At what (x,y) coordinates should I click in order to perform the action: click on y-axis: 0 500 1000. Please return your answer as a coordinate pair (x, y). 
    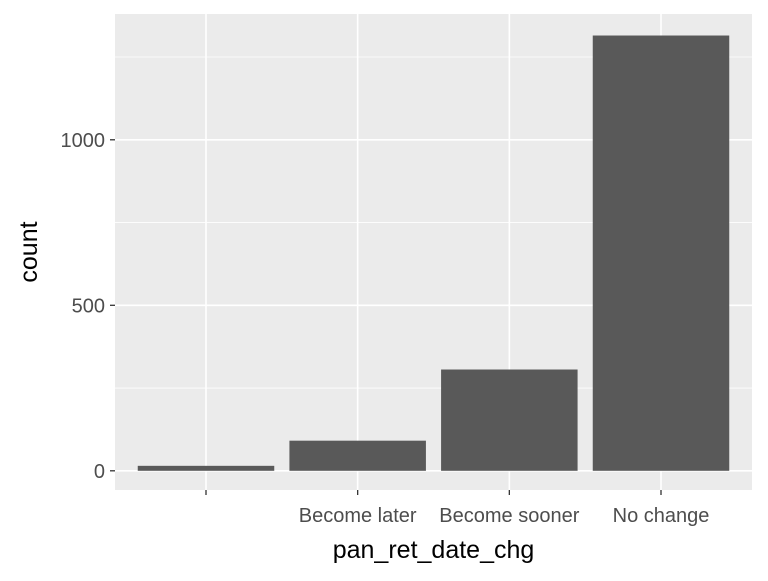
    Looking at the image, I should click on (88, 306).